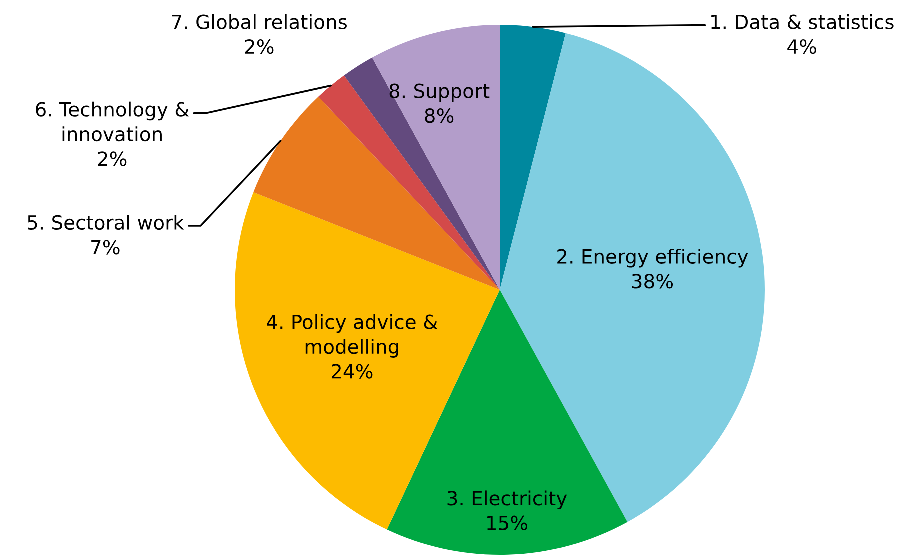 Image resolution: width=912 pixels, height=559 pixels. What do you see at coordinates (508, 500) in the screenshot?
I see `slice-label: 3. Electricity` at bounding box center [508, 500].